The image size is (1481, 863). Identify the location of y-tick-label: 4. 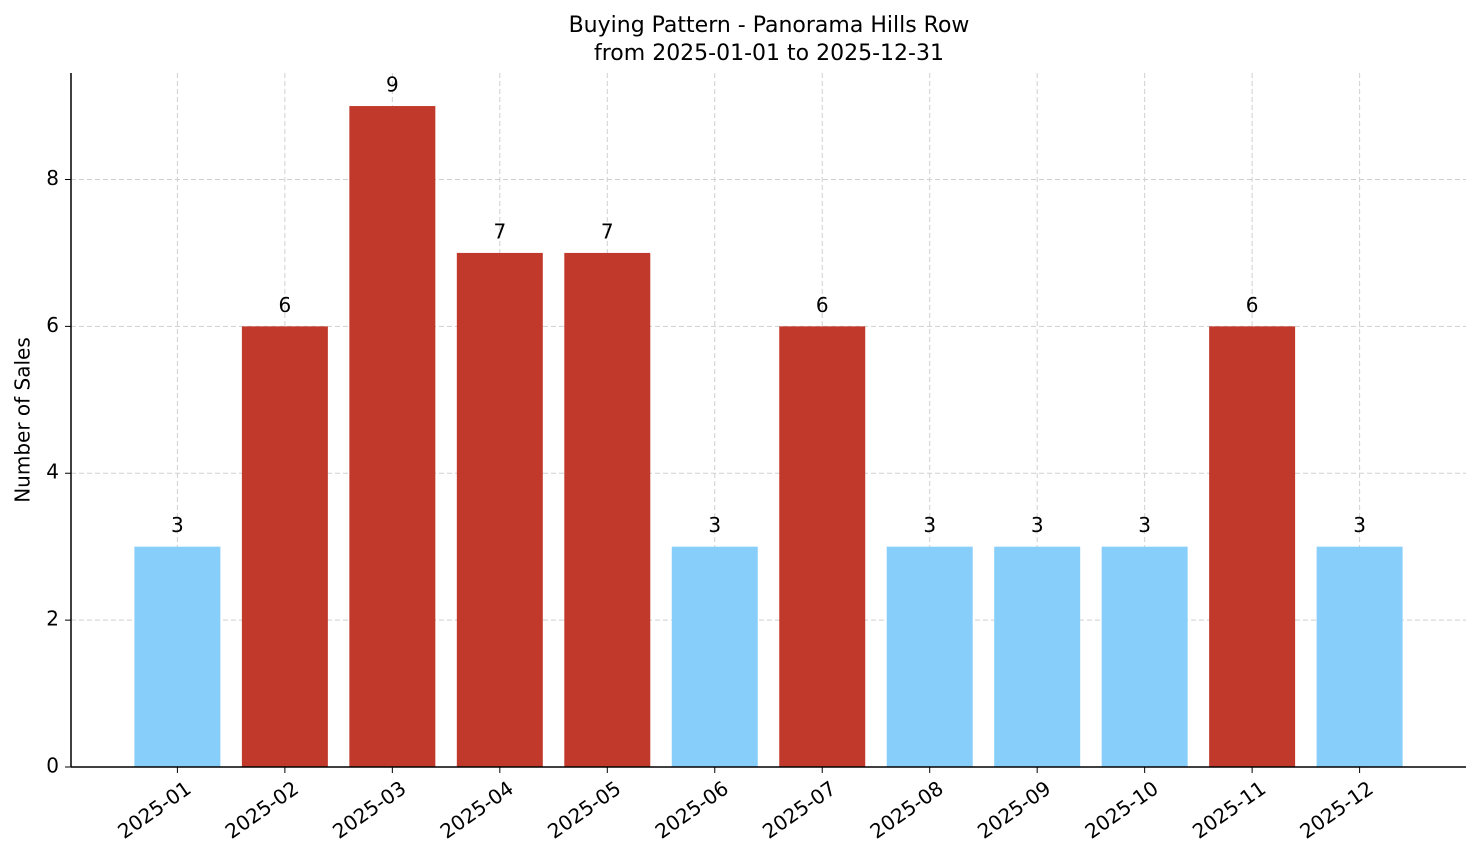
(52, 472).